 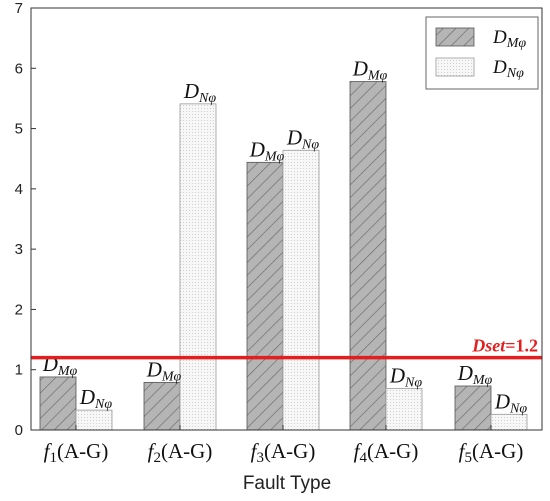 What do you see at coordinates (475, 374) in the screenshot?
I see `data-label-s1-5: DMφ` at bounding box center [475, 374].